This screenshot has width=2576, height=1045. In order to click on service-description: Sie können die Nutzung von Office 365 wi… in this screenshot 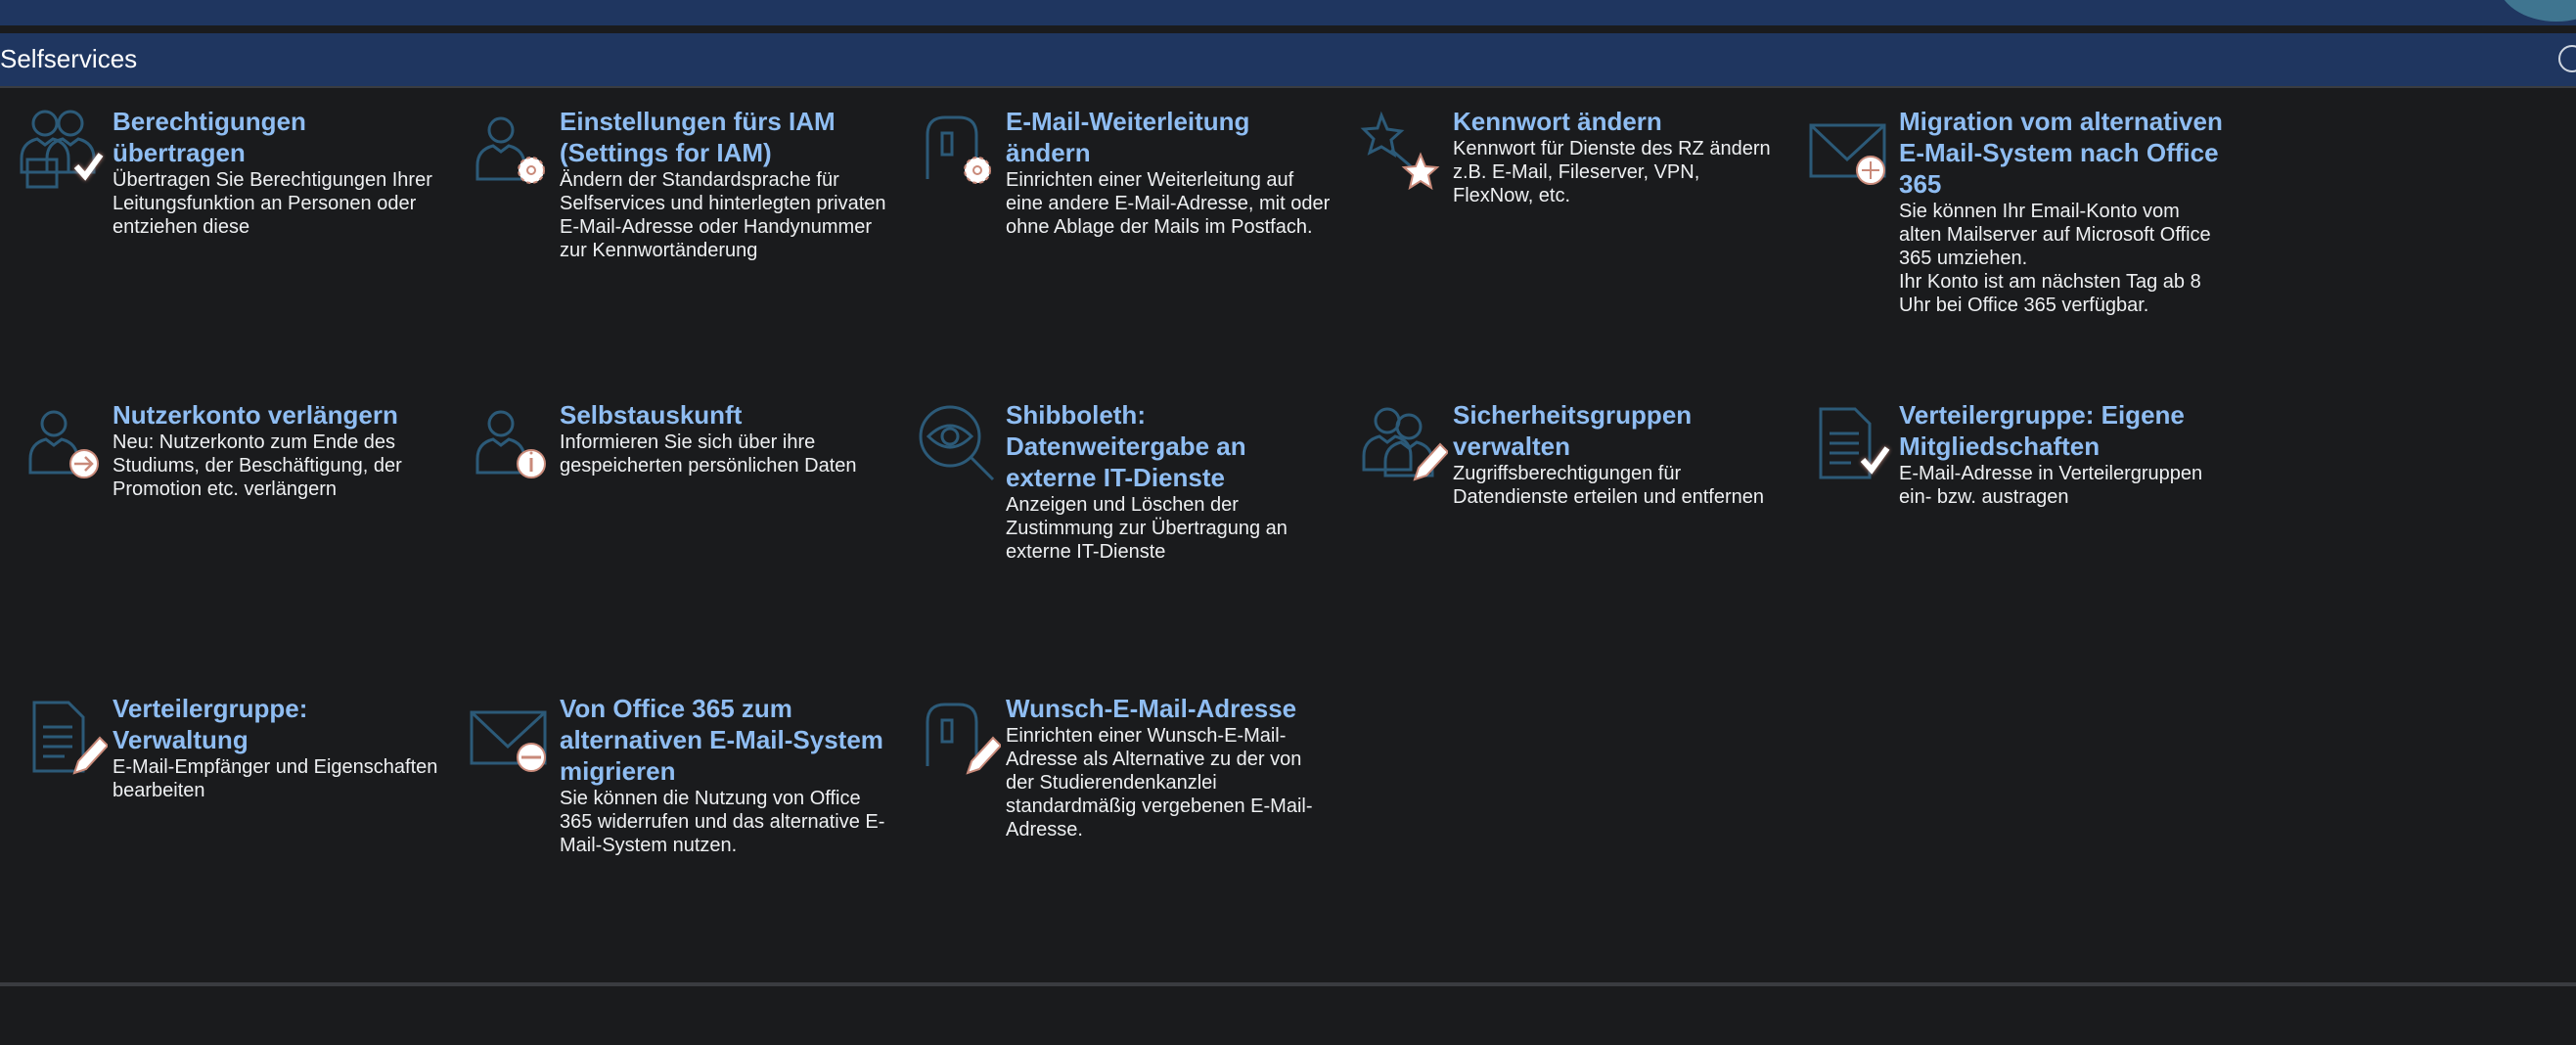, I will do `click(722, 822)`.